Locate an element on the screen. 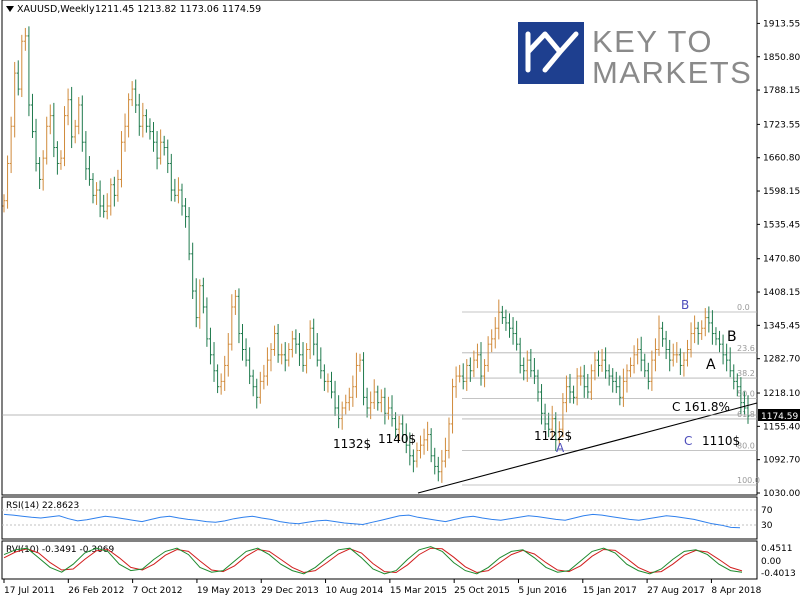 This screenshot has width=800, height=600. x-tick-label: 15 Mar 2015 is located at coordinates (418, 591).